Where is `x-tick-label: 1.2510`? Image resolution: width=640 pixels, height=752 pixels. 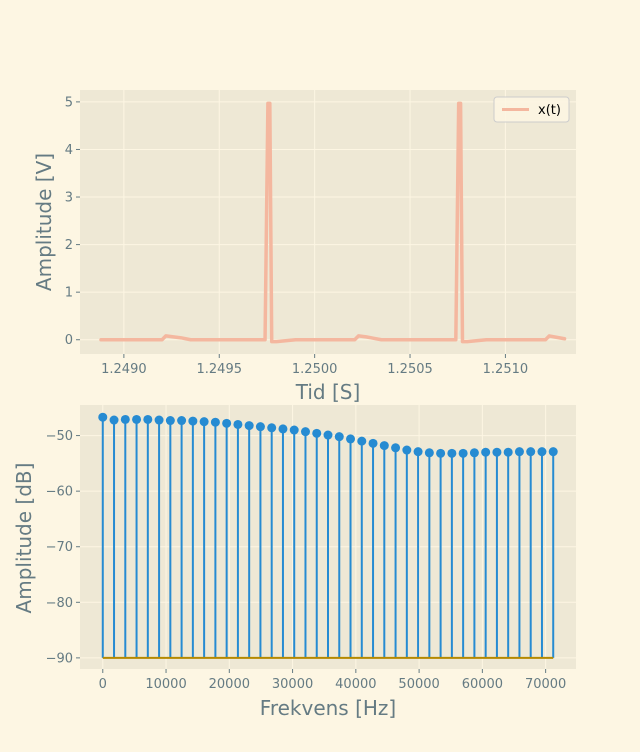
x-tick-label: 1.2510 is located at coordinates (506, 369).